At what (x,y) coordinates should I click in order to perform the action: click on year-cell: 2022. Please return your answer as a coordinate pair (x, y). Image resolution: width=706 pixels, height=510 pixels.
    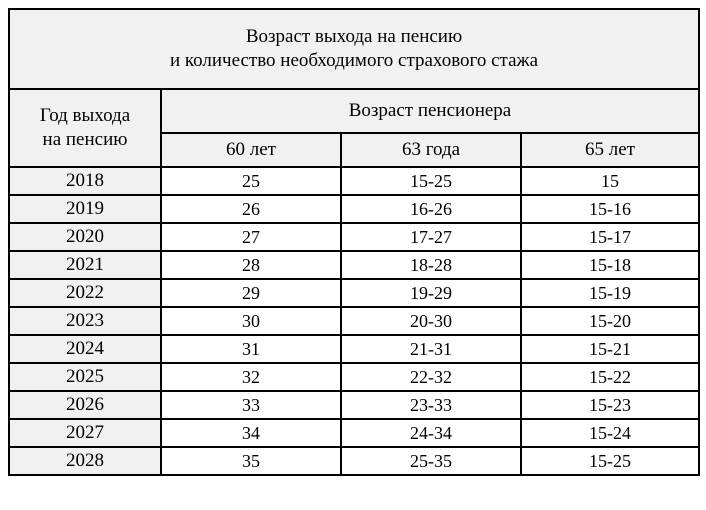
    Looking at the image, I should click on (85, 293).